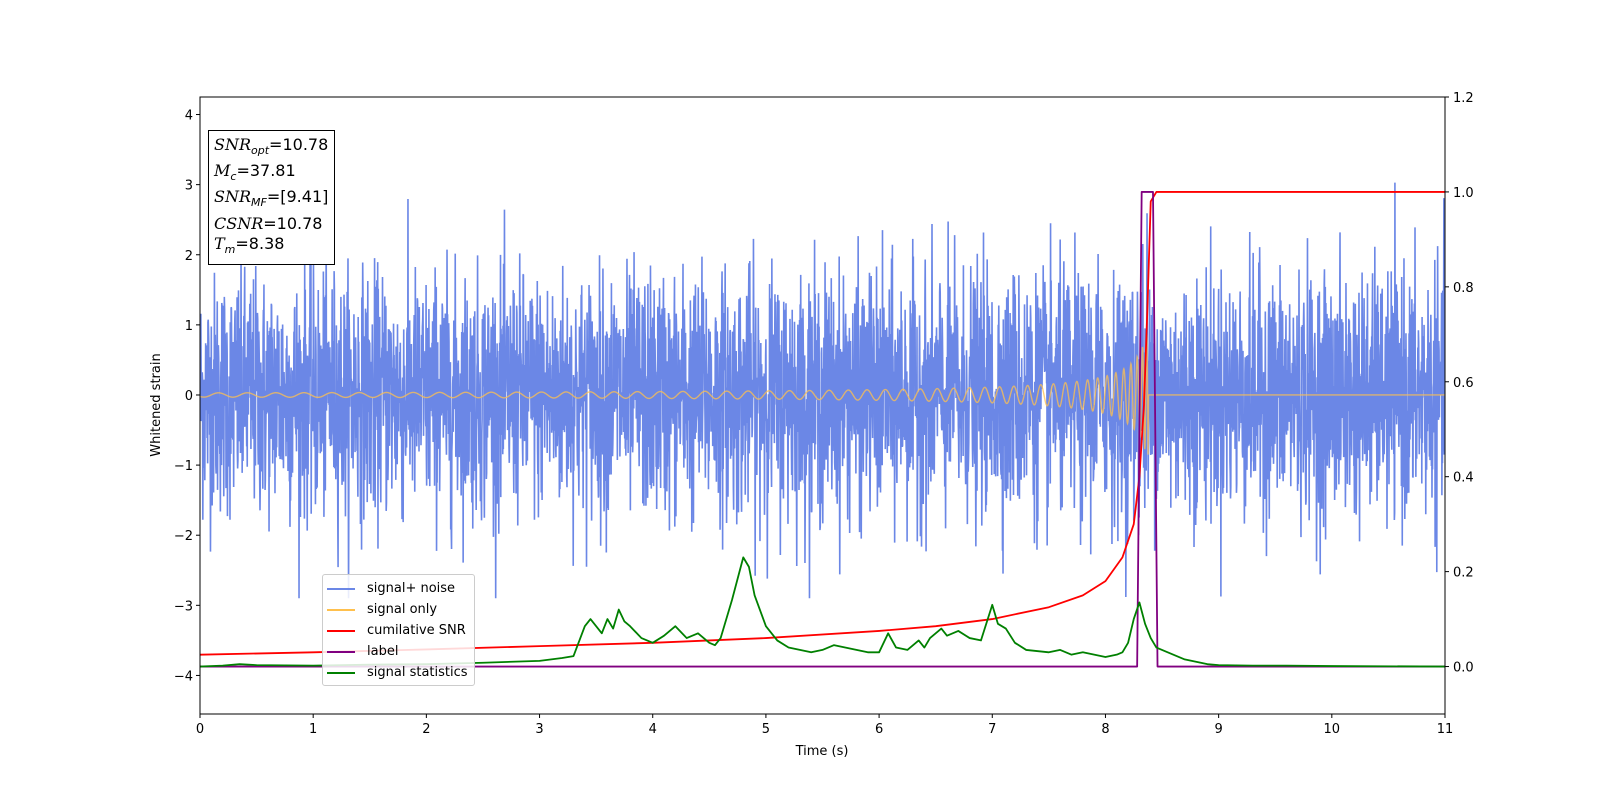 This screenshot has height=800, width=1600. Describe the element at coordinates (766, 729) in the screenshot. I see `x-tick-label: 5` at that location.